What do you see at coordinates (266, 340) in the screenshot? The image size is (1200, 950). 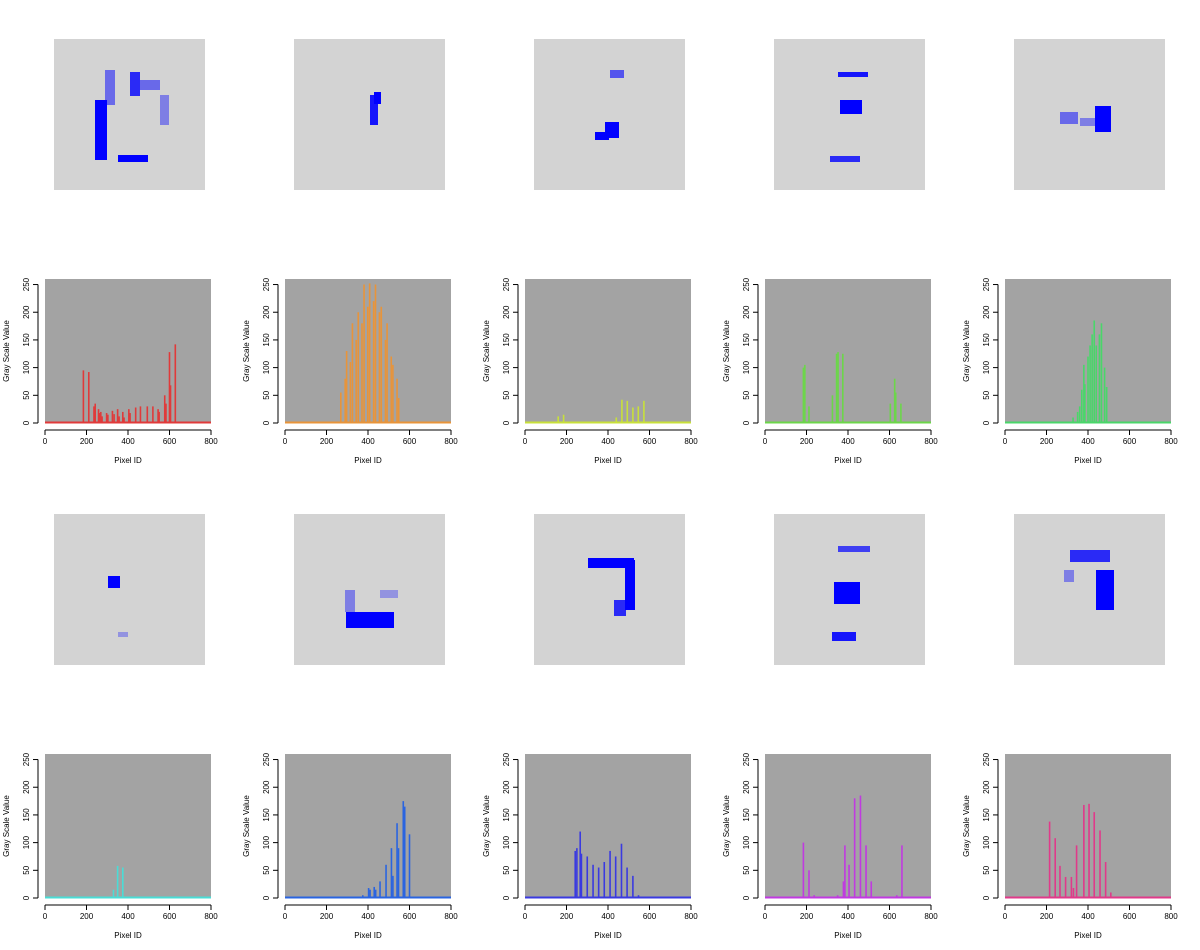 I see `y-tick-label: 150` at bounding box center [266, 340].